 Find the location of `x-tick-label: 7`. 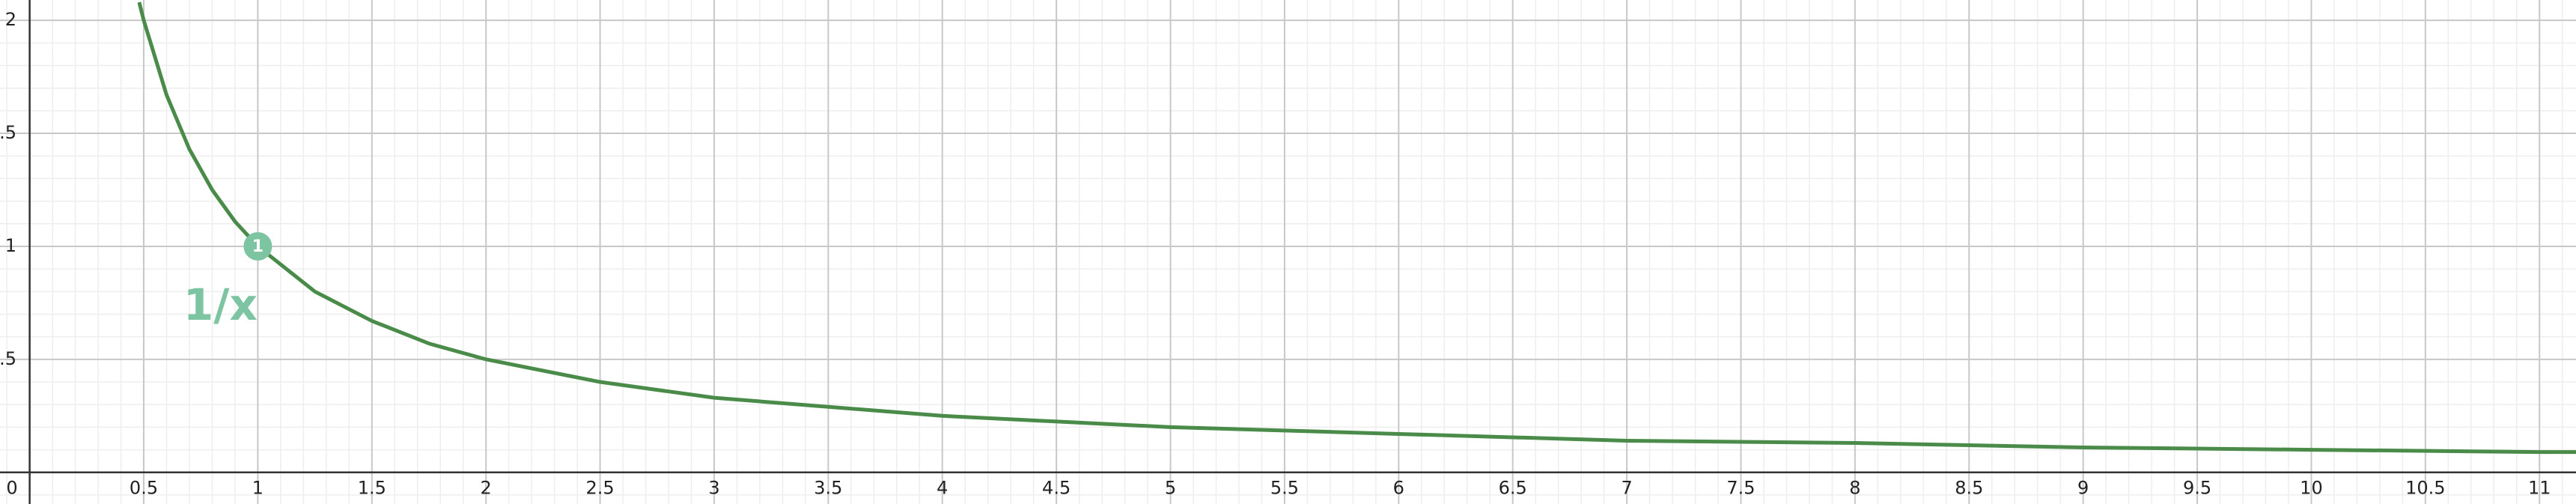

x-tick-label: 7 is located at coordinates (1626, 488).